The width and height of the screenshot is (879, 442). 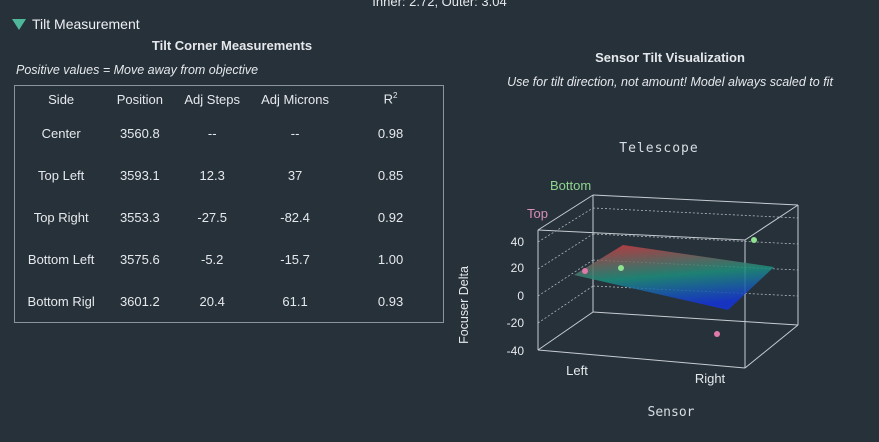 I want to click on cell-r2: 0.85, so click(x=390, y=175).